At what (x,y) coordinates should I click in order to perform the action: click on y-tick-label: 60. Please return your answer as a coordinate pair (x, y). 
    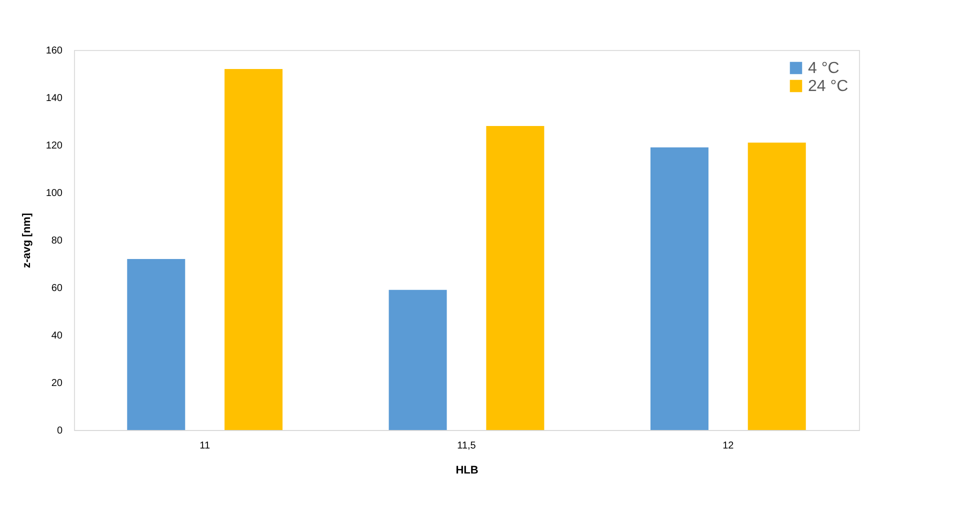
    Looking at the image, I should click on (57, 288).